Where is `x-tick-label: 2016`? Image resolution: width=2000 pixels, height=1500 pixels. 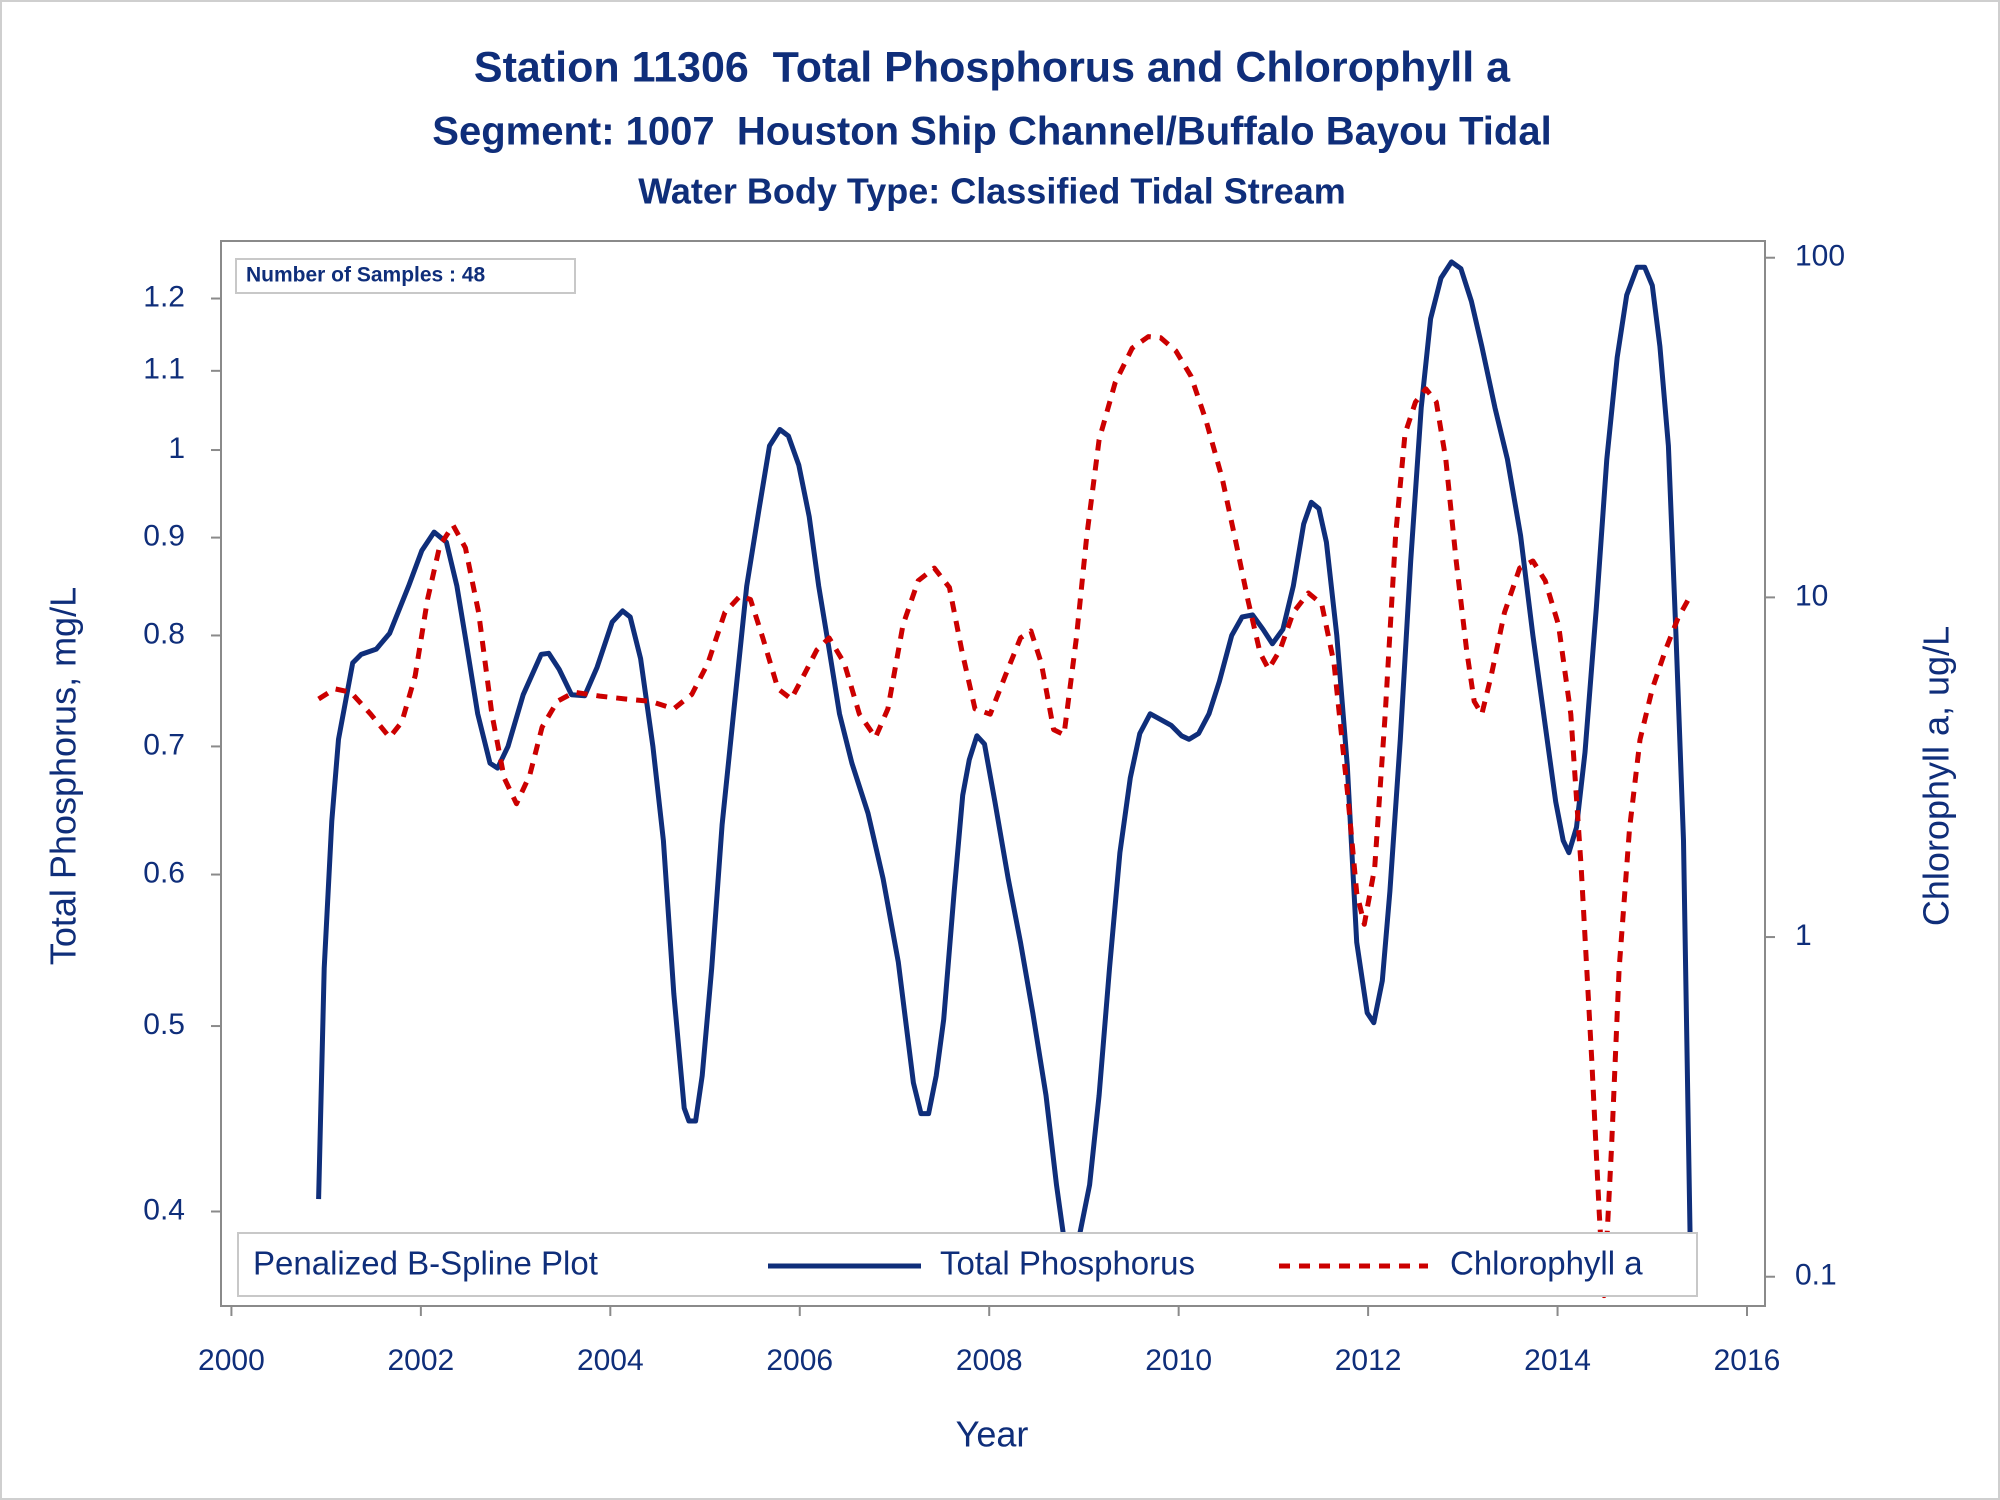 x-tick-label: 2016 is located at coordinates (1747, 1360).